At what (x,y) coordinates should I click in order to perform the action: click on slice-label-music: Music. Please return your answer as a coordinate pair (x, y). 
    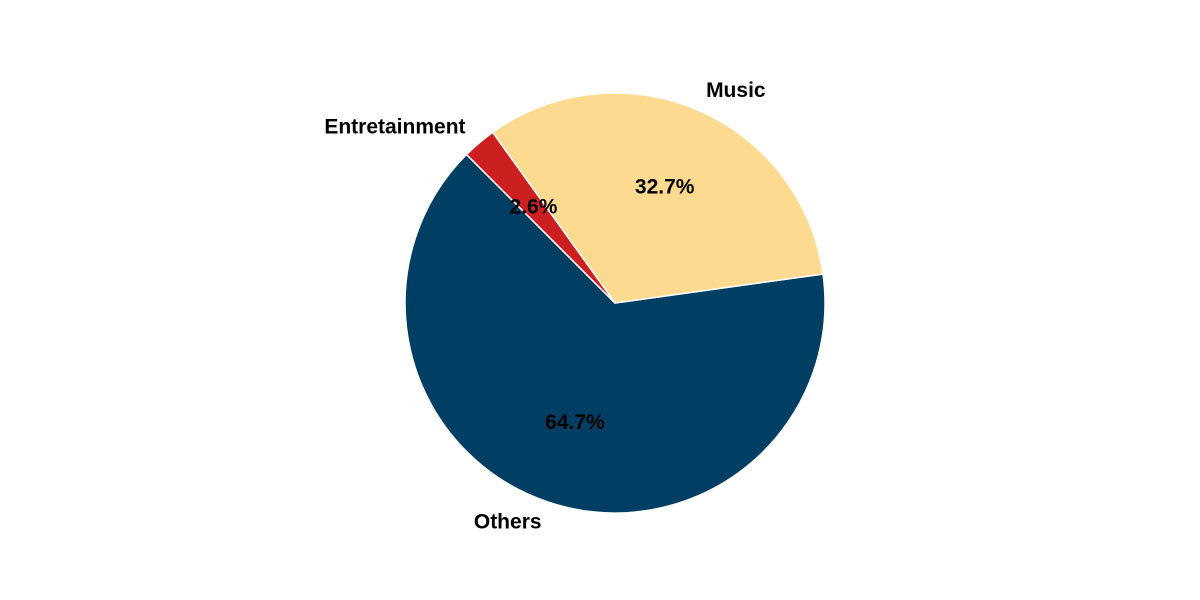
    Looking at the image, I should click on (736, 90).